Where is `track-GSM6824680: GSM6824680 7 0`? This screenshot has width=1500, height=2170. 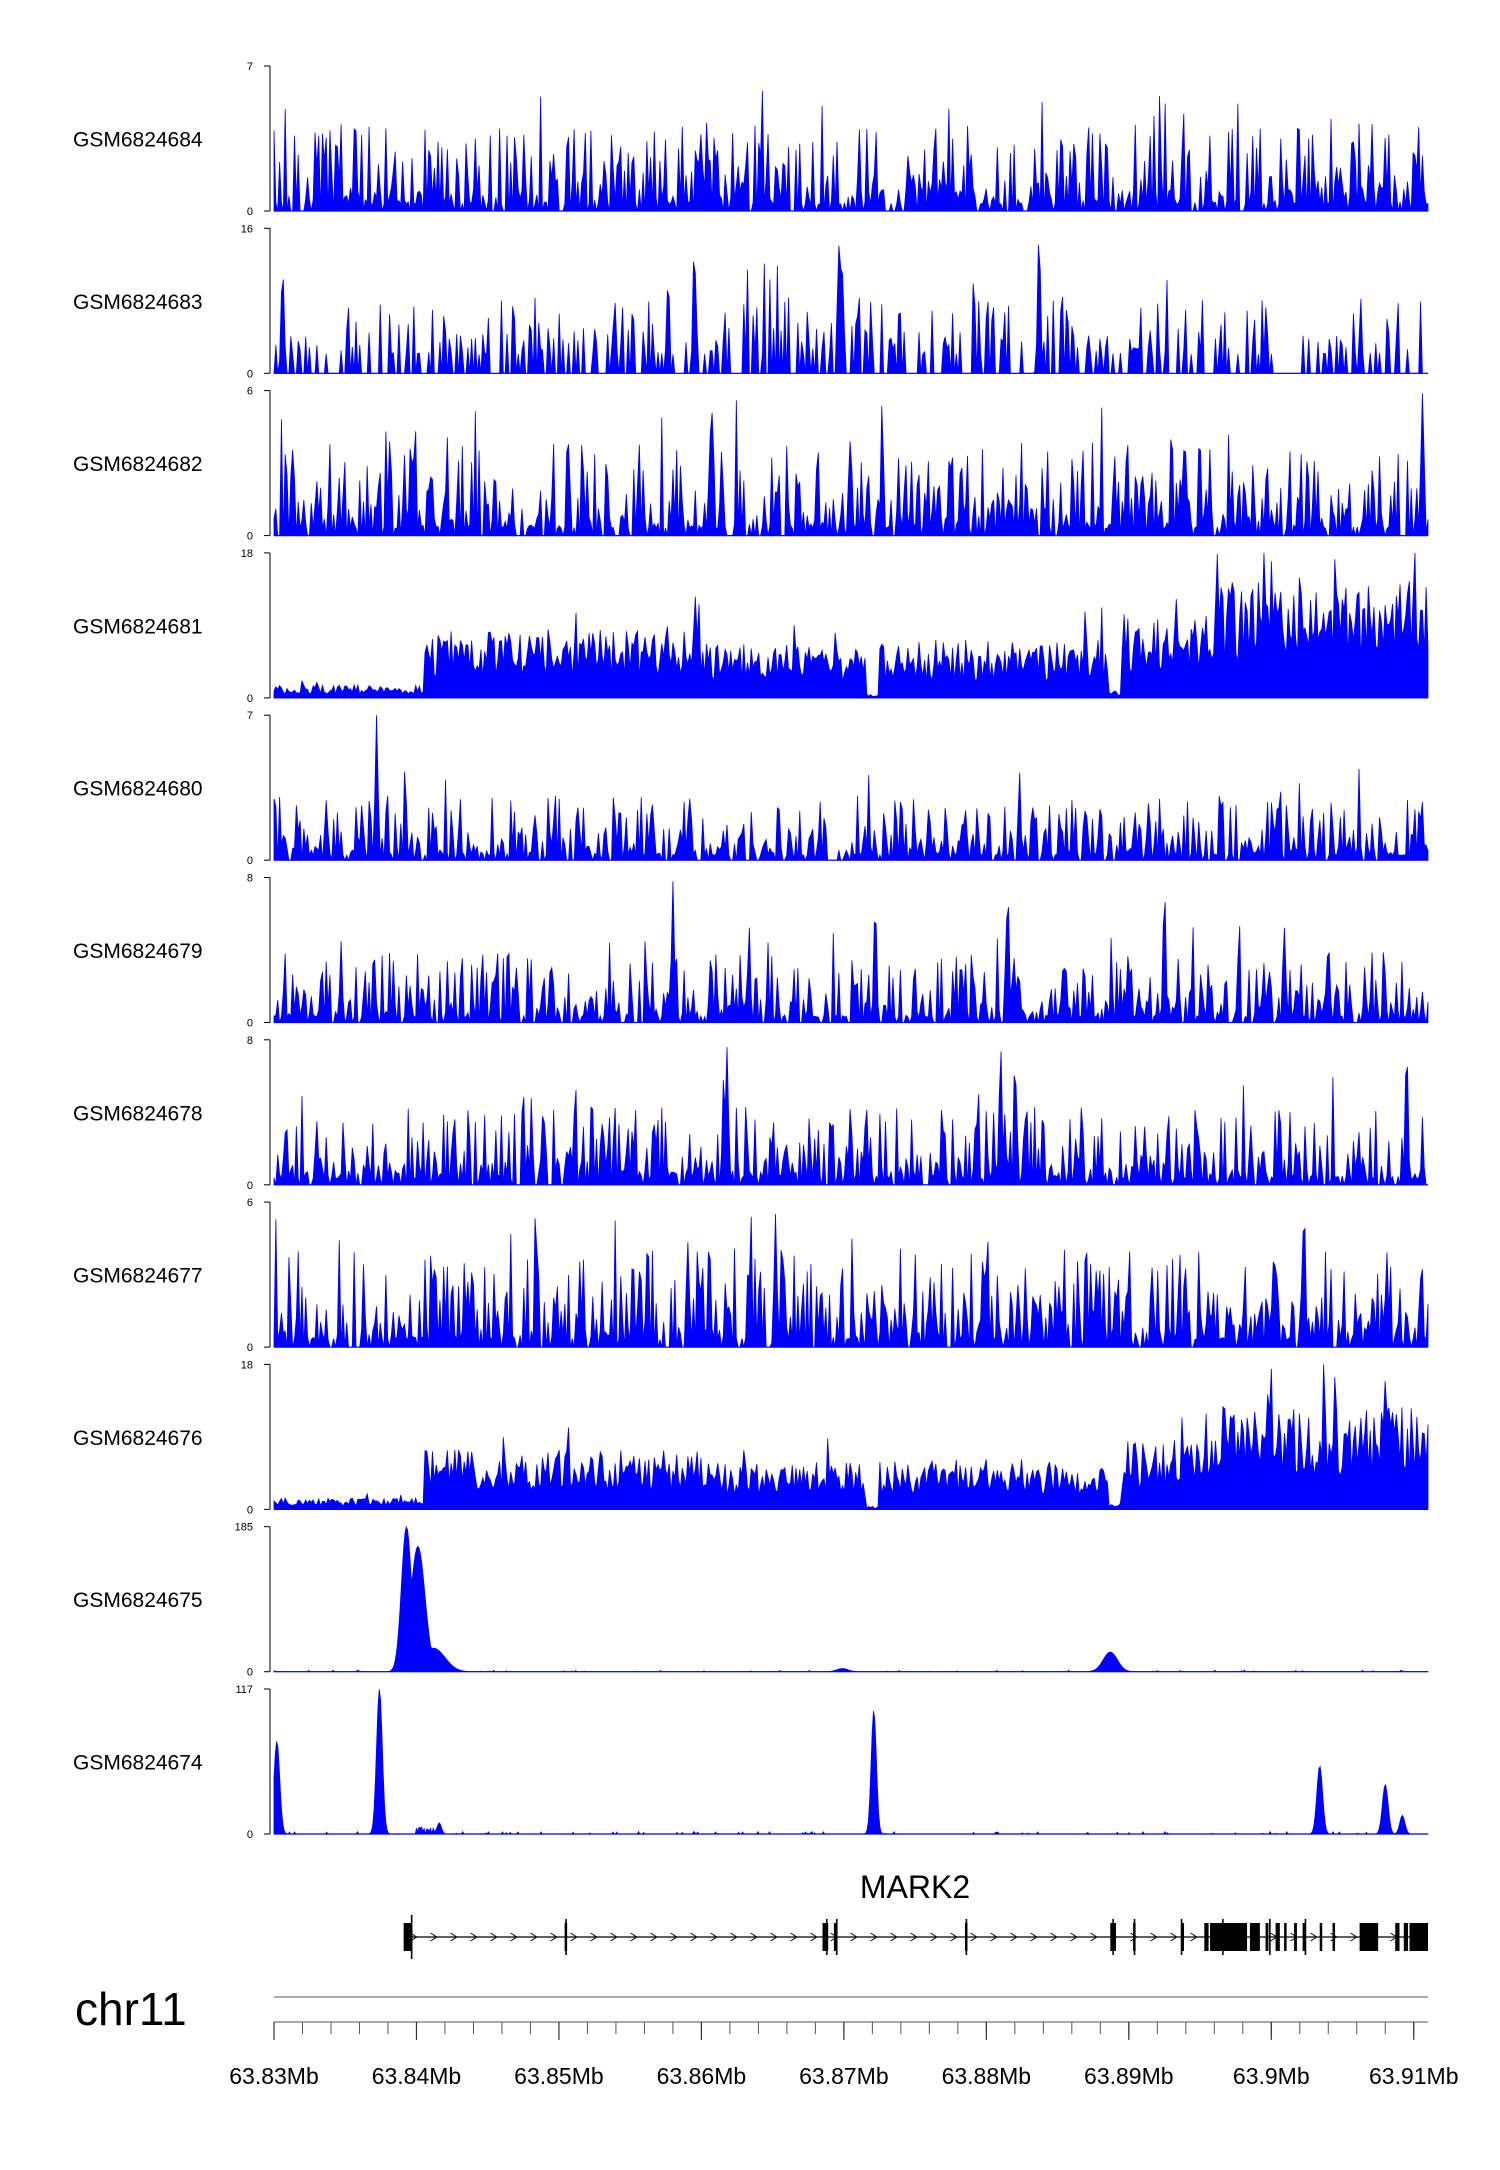 track-GSM6824680: GSM6824680 7 0 is located at coordinates (751, 788).